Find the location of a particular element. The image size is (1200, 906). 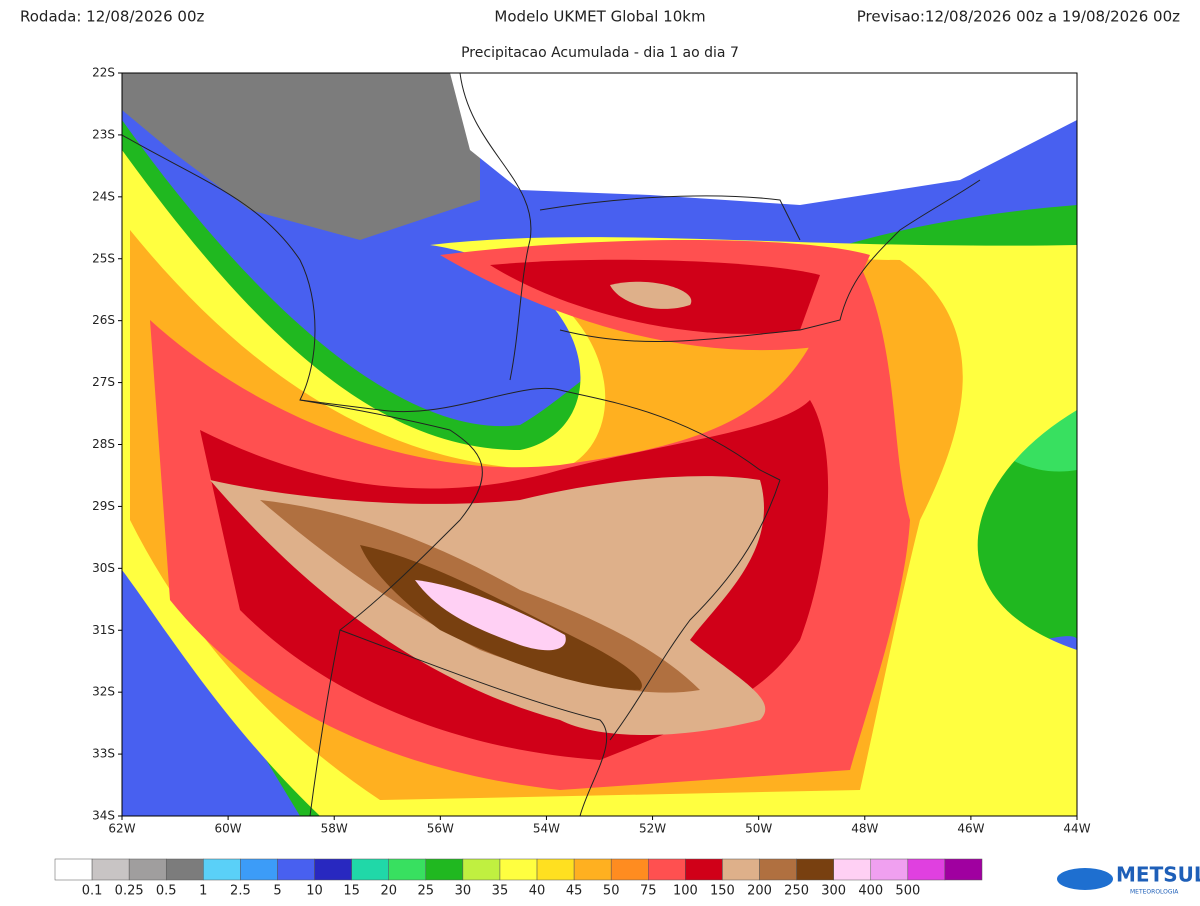

colorbar-label: 100 is located at coordinates (685, 891).